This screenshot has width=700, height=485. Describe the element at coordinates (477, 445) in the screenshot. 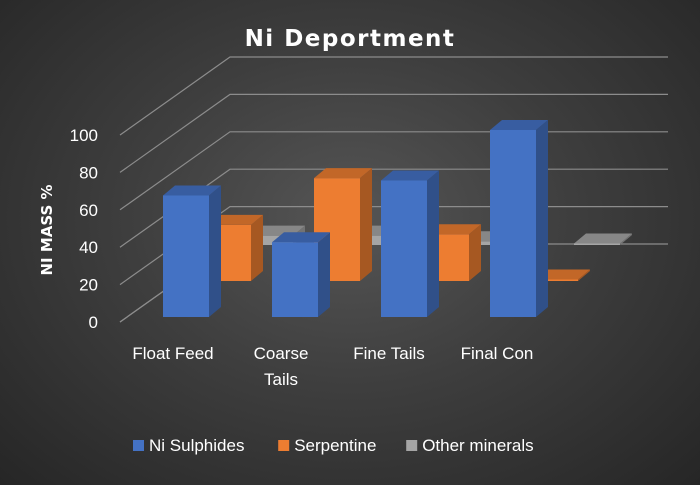

I see `legend-entry: Other minerals` at that location.